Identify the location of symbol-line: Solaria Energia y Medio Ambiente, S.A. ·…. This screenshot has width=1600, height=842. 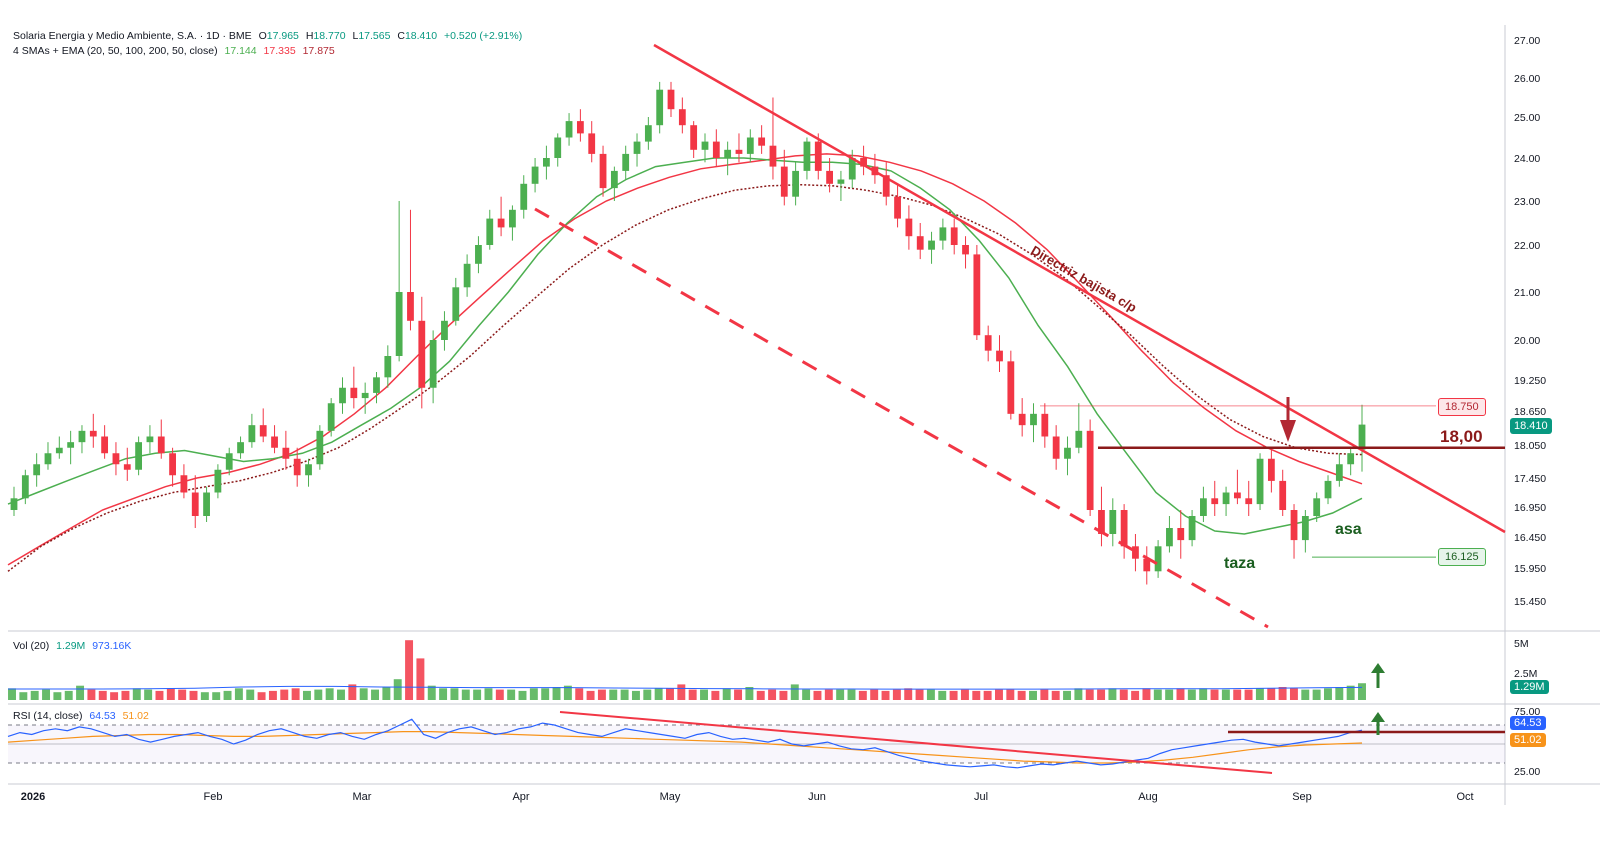
(132, 36).